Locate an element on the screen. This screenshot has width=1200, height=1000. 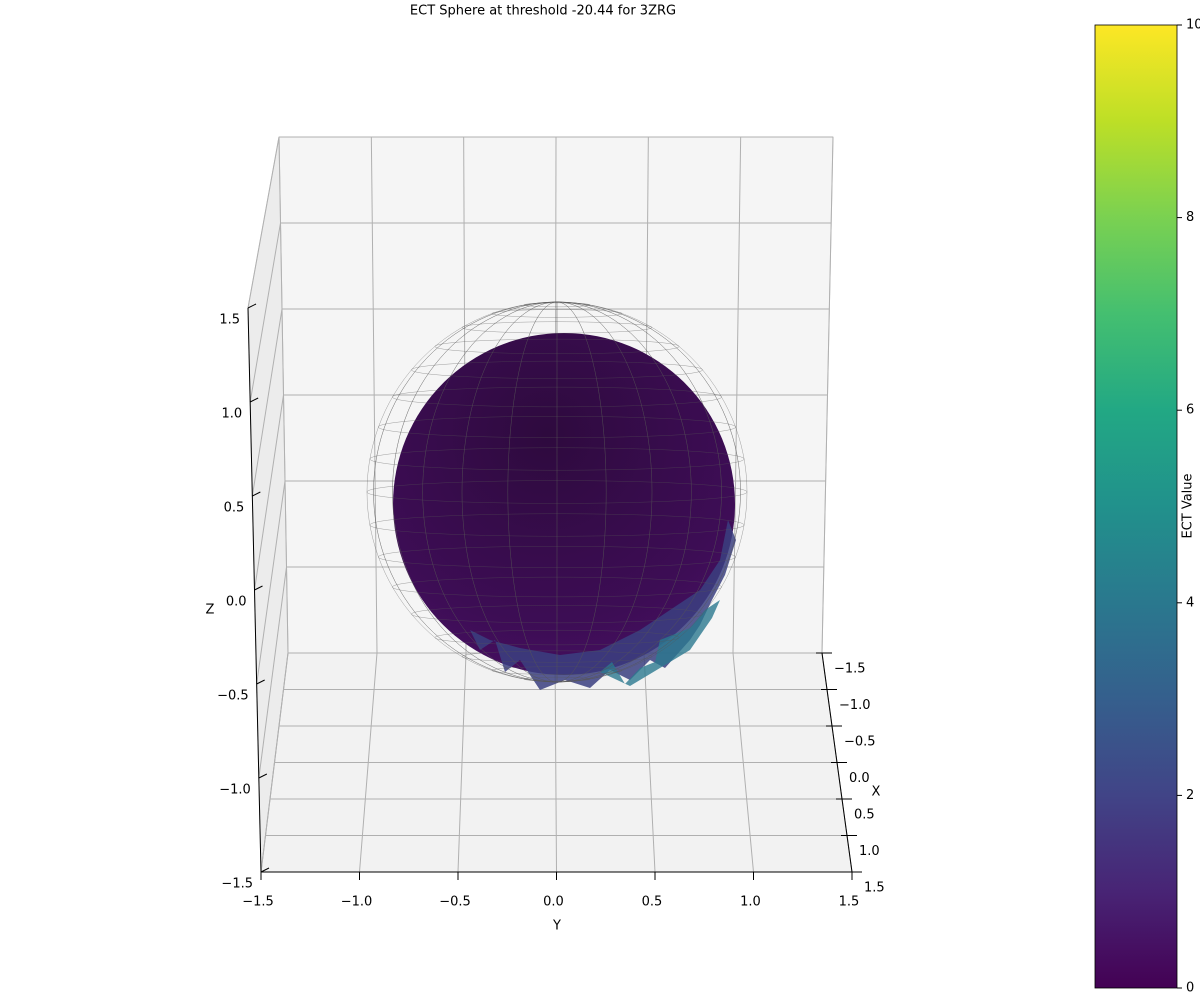
y-tick-label: −0.5 is located at coordinates (455, 902).